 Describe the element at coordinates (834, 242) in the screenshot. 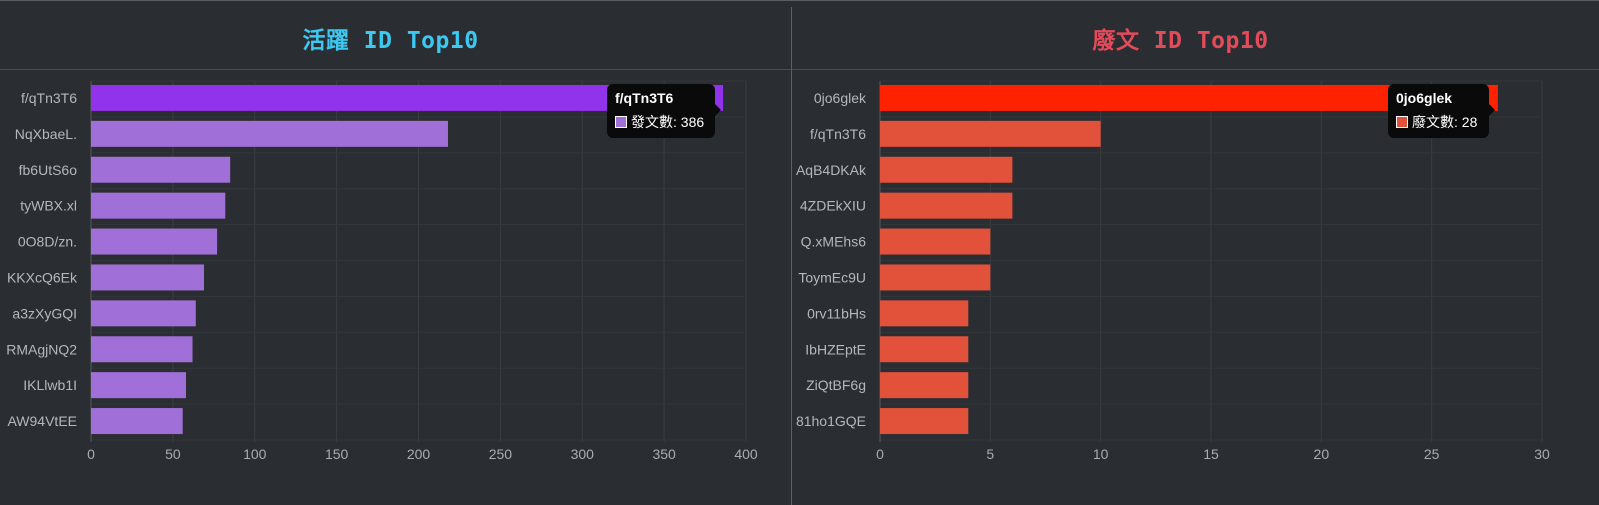

I see `category-label: Q.xMEhs6` at that location.